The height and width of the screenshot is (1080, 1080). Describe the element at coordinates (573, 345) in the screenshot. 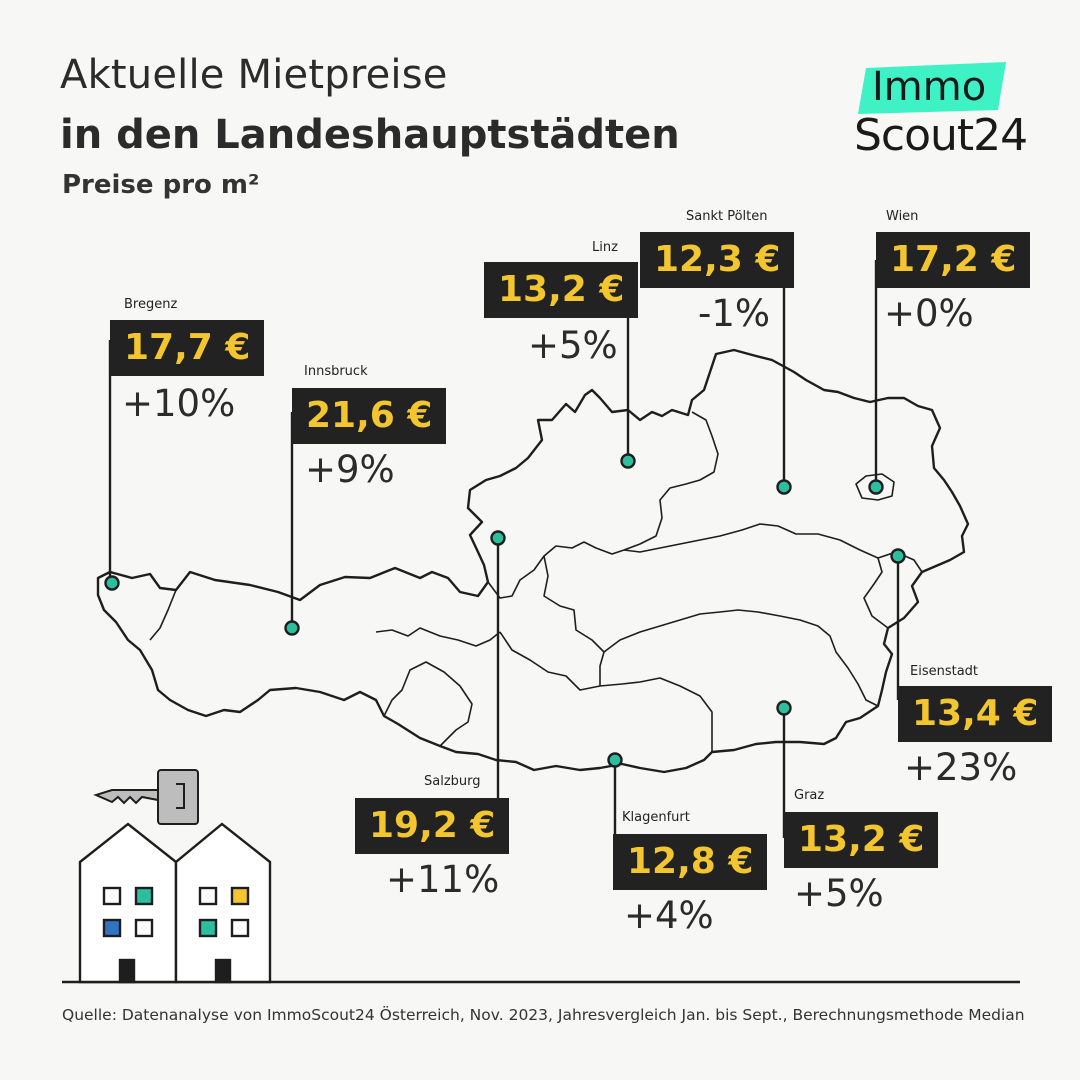

I see `change-linz: +5%` at that location.